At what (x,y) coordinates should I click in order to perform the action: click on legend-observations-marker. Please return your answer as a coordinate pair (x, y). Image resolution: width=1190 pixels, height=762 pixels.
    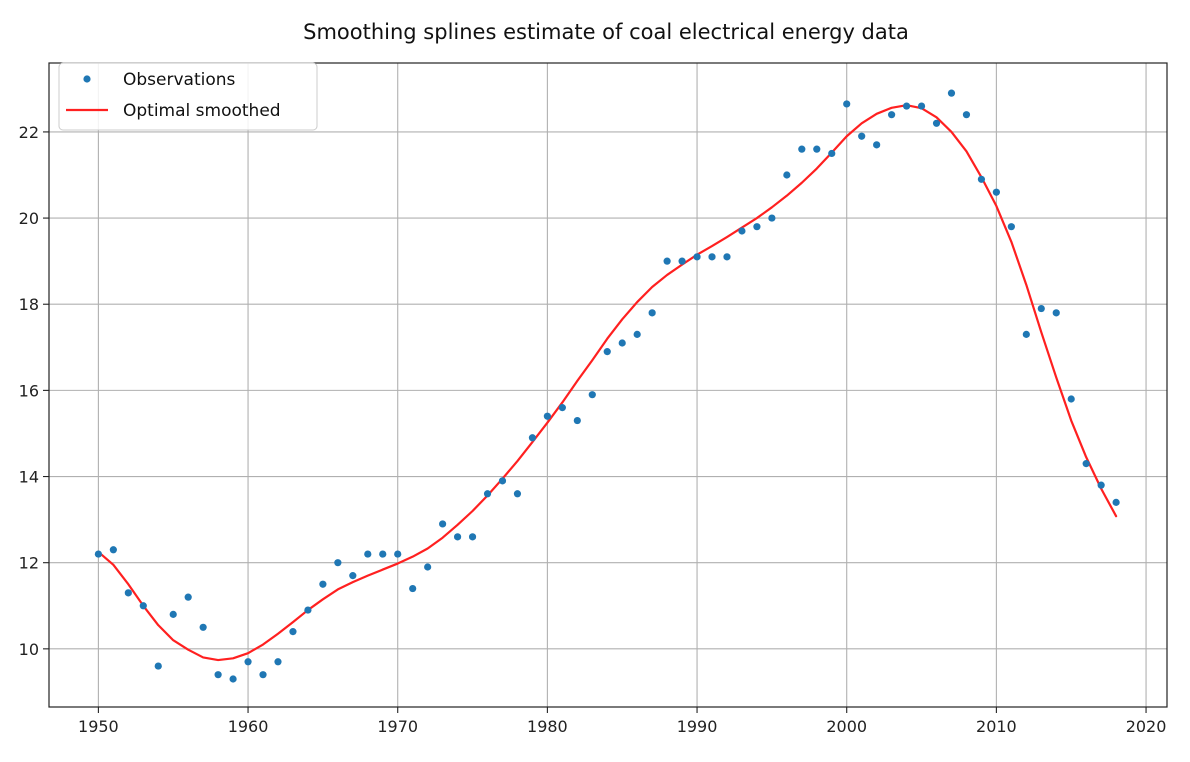
    Looking at the image, I should click on (87, 79).